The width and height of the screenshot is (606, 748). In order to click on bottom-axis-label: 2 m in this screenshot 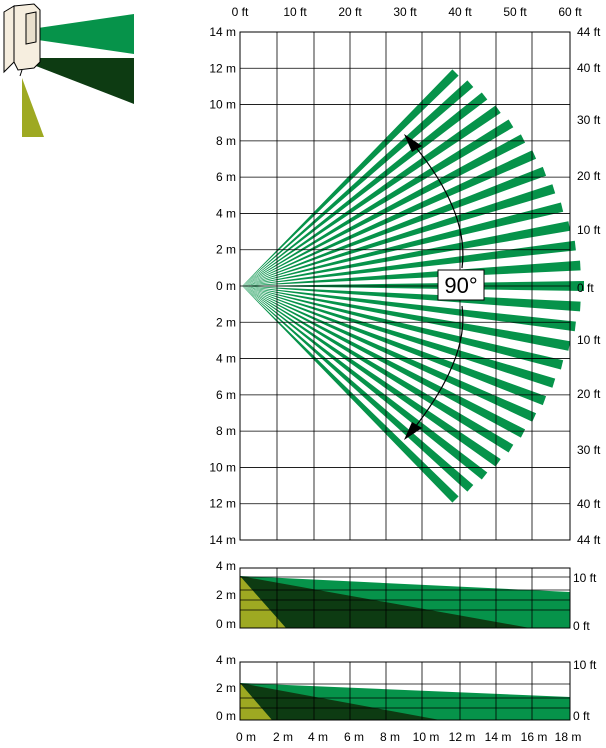, I will do `click(283, 737)`.